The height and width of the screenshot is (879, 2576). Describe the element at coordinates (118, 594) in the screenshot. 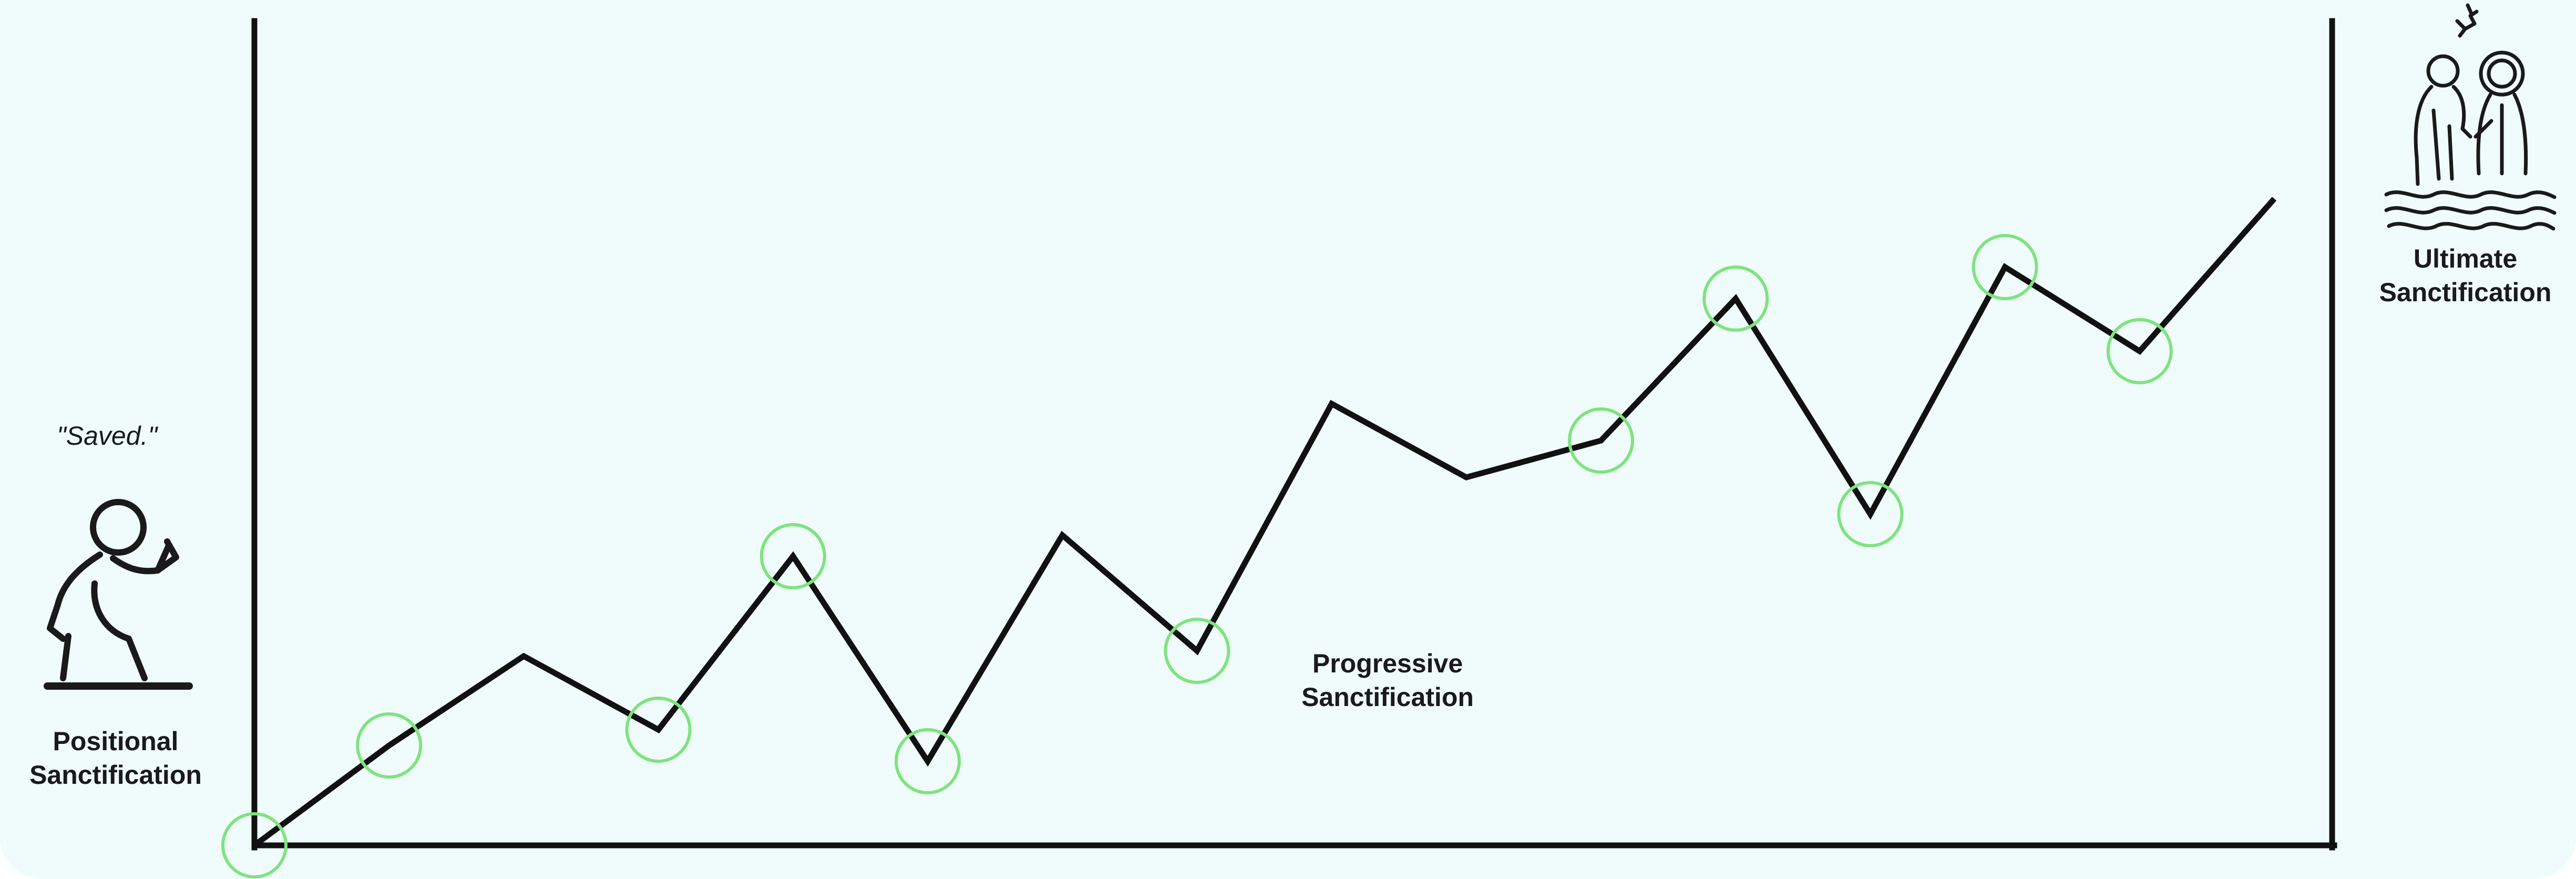

I see `kneeling-prayer-icon` at that location.